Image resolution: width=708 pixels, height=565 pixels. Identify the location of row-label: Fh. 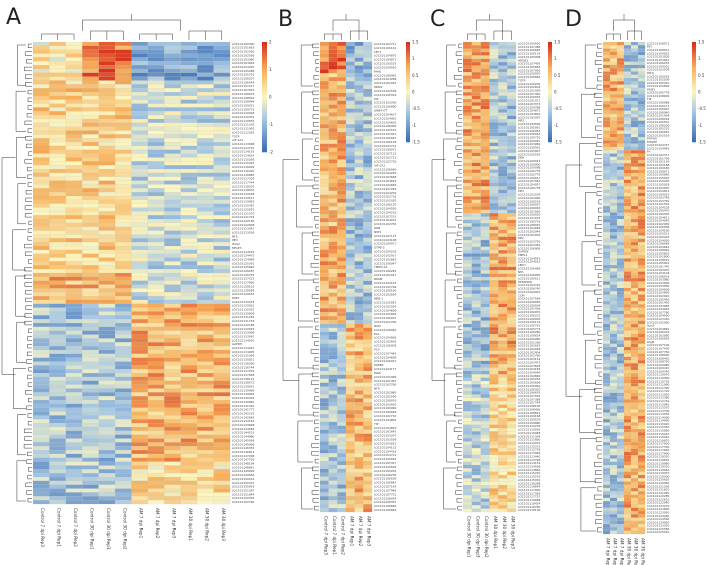
(649, 152).